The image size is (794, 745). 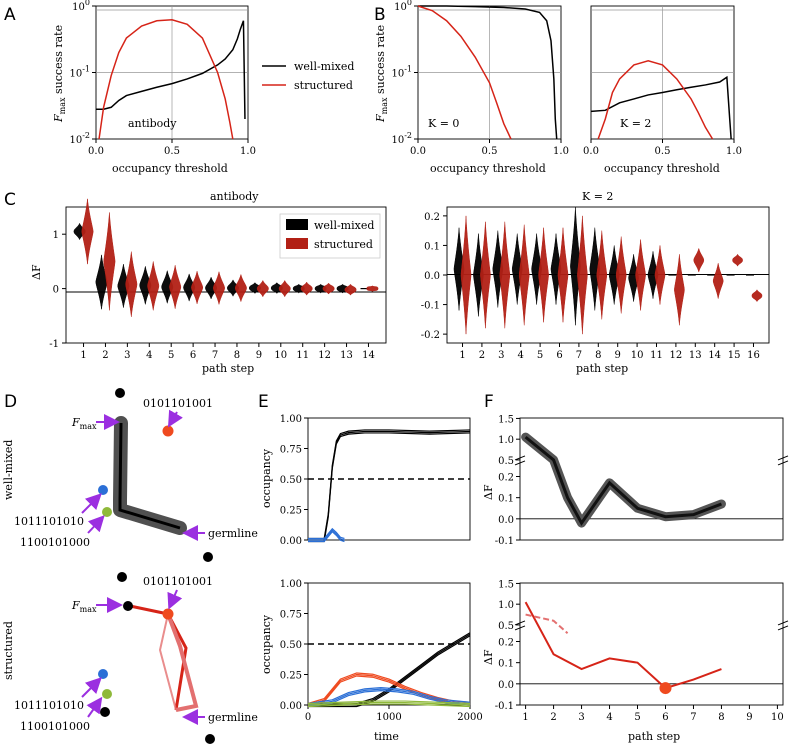 What do you see at coordinates (482, 355) in the screenshot?
I see `C2-xtick-label: 2` at bounding box center [482, 355].